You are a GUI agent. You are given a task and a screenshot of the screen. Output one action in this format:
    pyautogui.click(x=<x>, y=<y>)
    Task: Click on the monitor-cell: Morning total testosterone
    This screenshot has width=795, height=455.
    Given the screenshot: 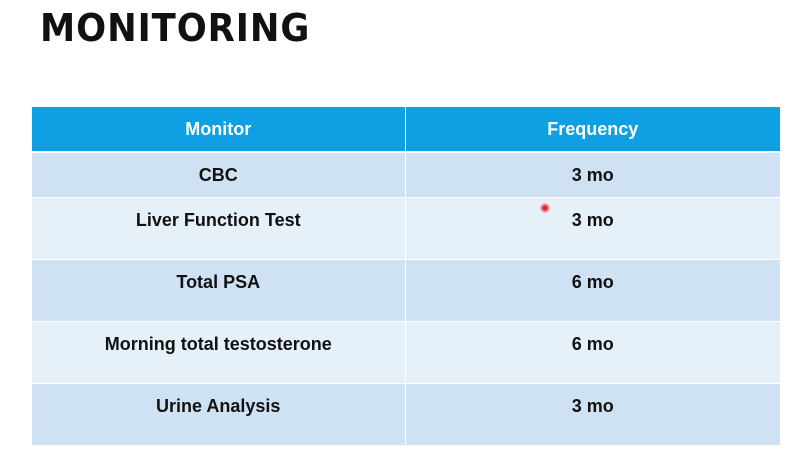 What is the action you would take?
    pyautogui.click(x=219, y=352)
    